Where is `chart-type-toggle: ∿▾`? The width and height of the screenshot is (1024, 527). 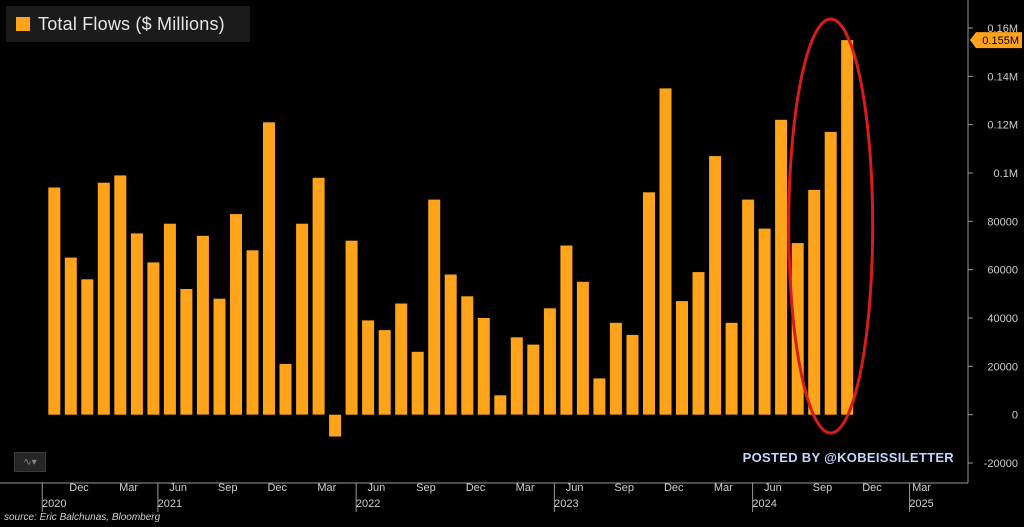
chart-type-toggle: ∿▾ is located at coordinates (30, 462).